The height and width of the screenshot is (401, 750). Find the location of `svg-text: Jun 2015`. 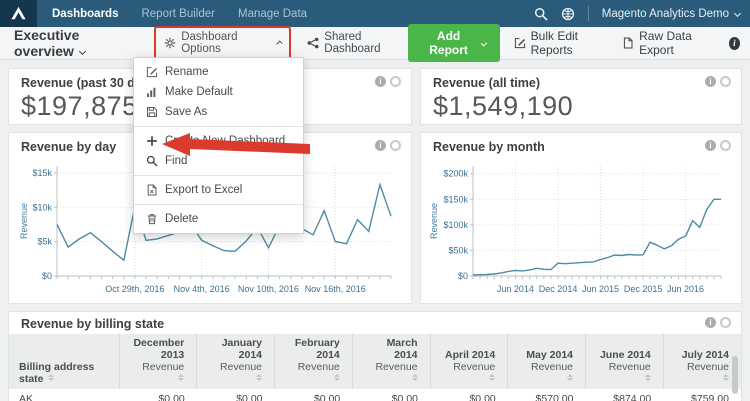

svg-text: Jun 2015 is located at coordinates (600, 289).